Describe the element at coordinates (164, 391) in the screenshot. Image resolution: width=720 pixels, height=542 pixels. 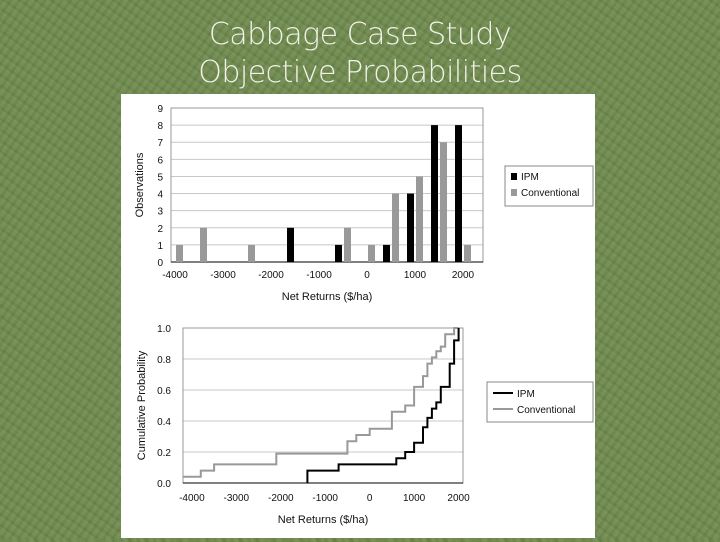
I see `y-tick-label: 0.6` at that location.